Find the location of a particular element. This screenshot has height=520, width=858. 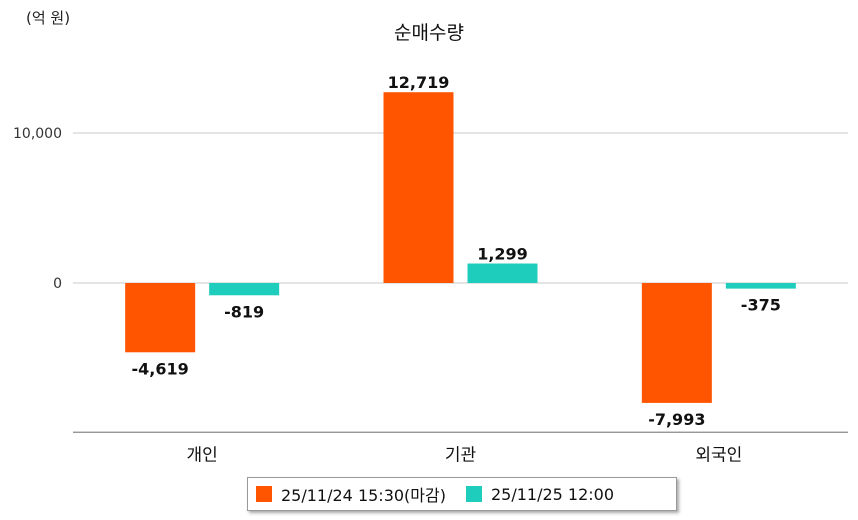

legend-item-series-2: 25/11/25 12:00 is located at coordinates (540, 494).